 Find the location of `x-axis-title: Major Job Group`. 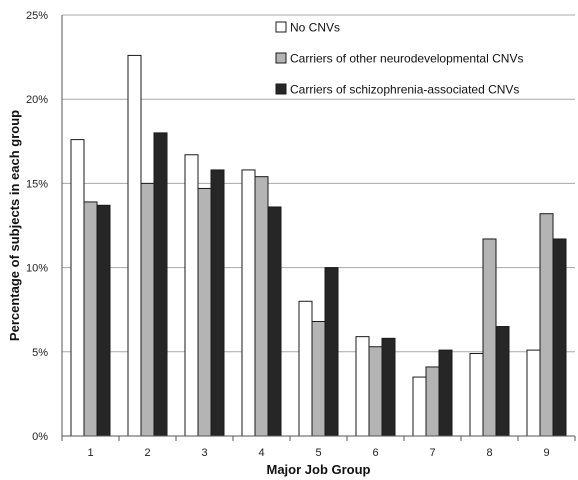

x-axis-title: Major Job Group is located at coordinates (319, 469).